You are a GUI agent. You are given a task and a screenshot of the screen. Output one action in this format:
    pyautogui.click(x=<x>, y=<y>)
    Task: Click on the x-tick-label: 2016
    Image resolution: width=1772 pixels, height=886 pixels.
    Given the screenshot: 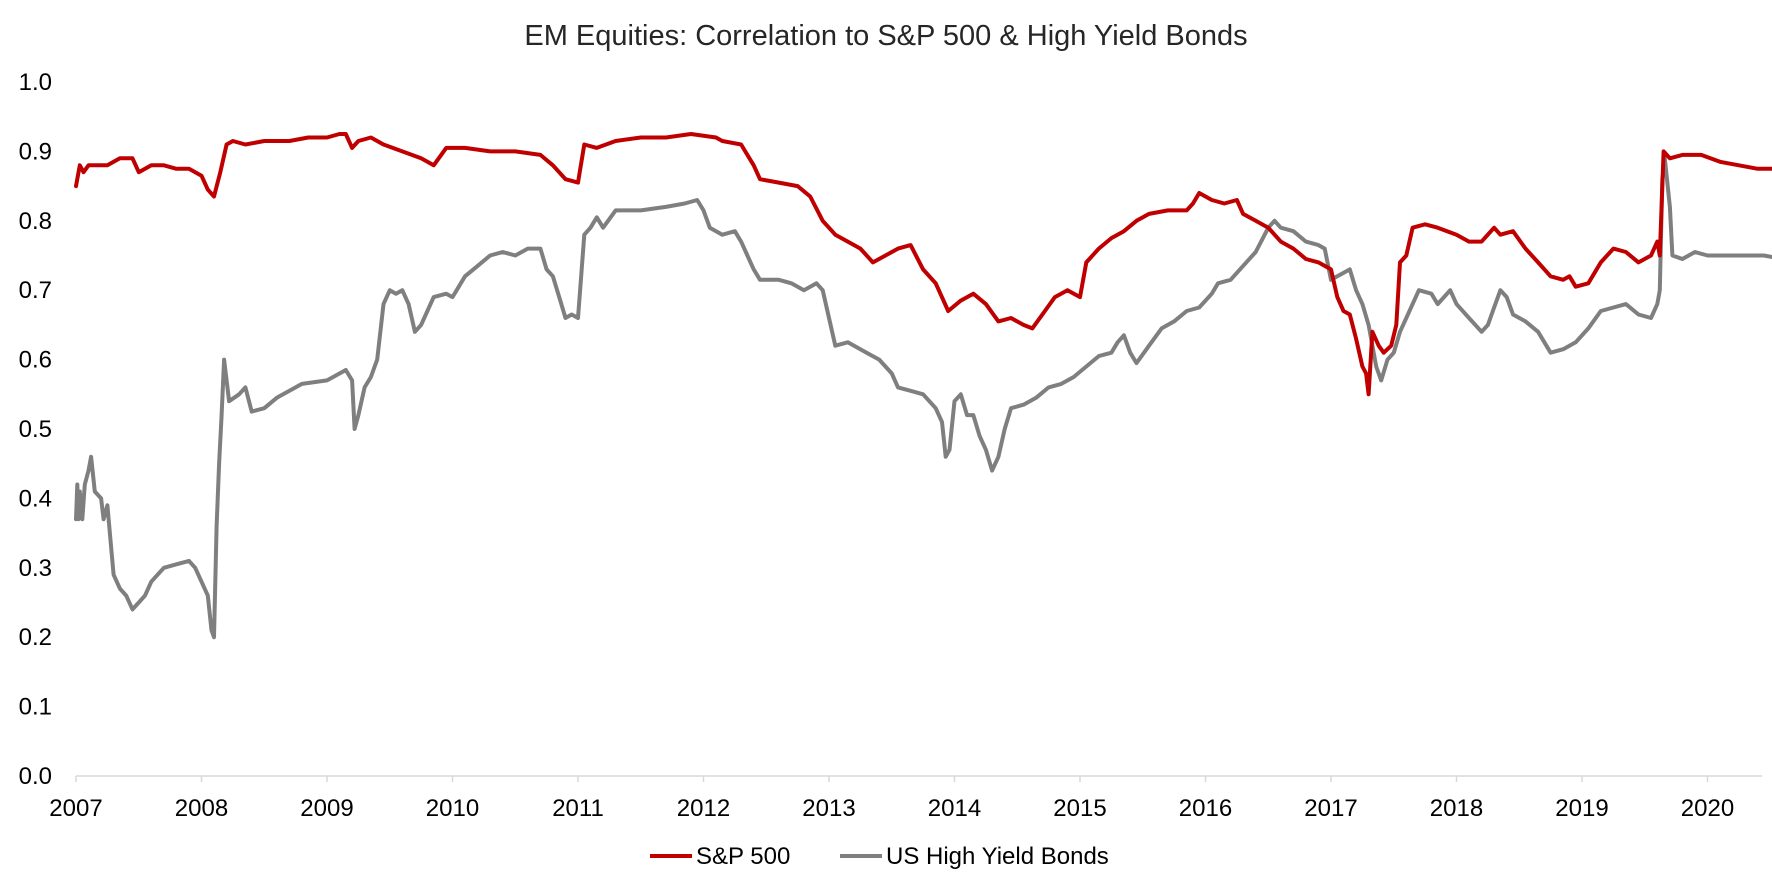 What is the action you would take?
    pyautogui.click(x=1205, y=808)
    